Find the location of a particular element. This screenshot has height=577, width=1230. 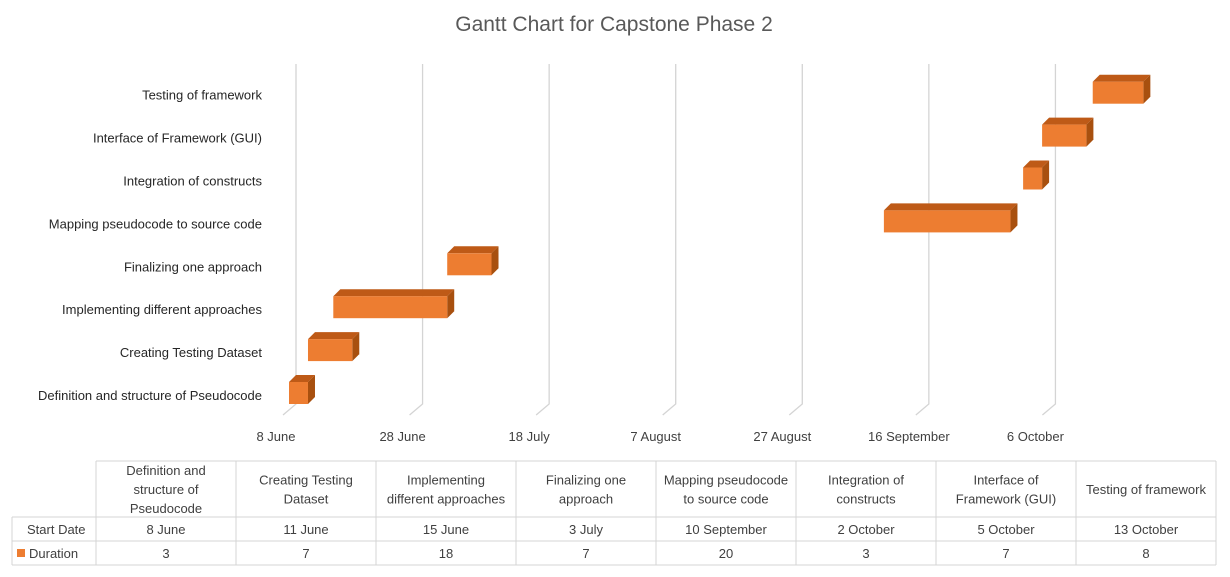

x-tick-label: 28 June is located at coordinates (402, 436).